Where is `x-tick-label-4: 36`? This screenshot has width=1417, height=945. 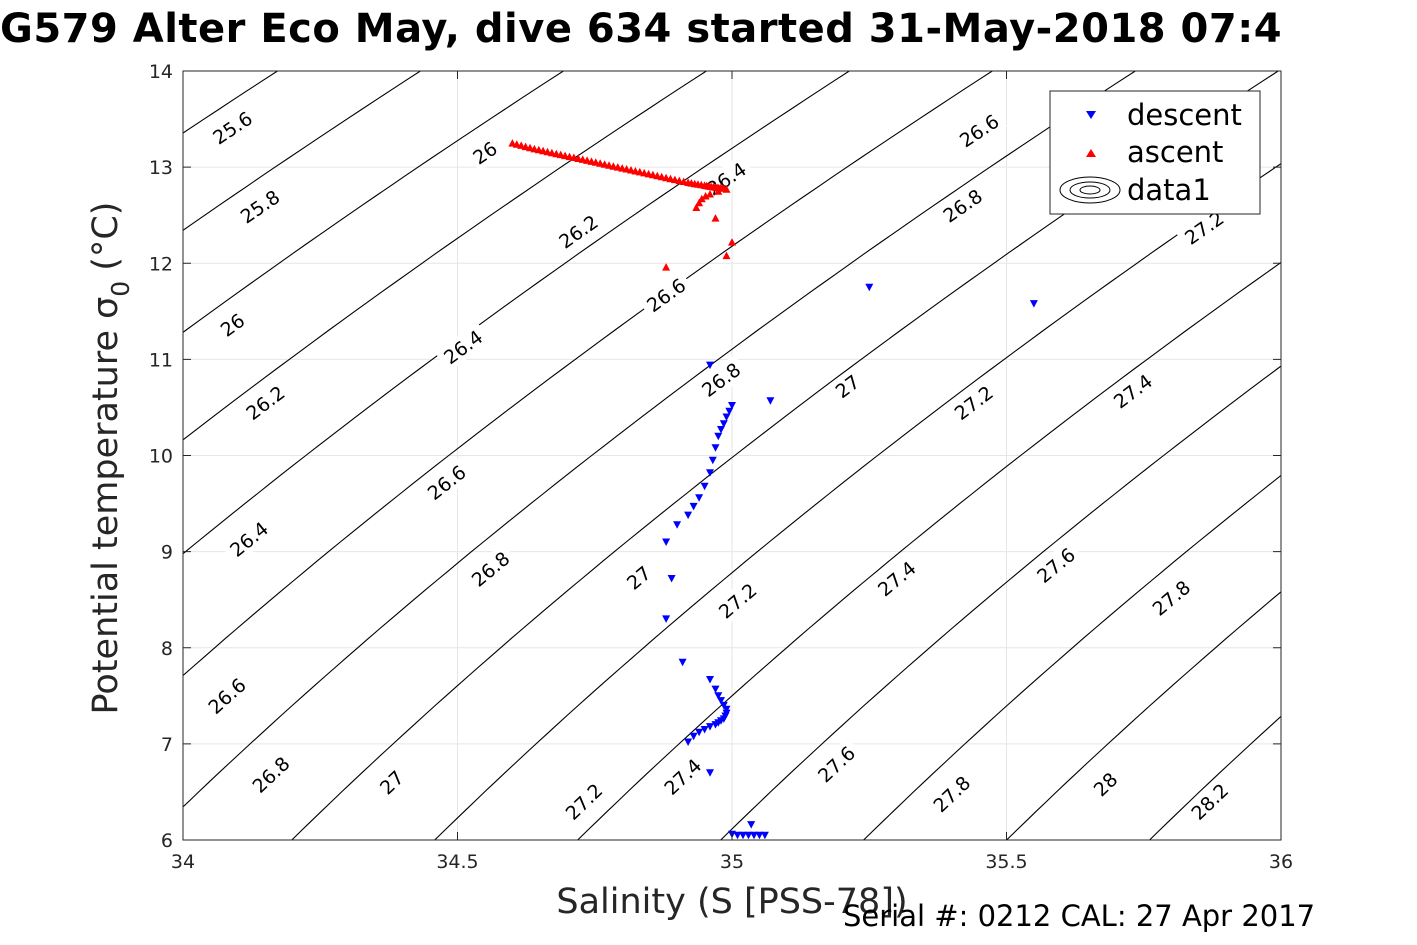
x-tick-label-4: 36 is located at coordinates (1281, 862).